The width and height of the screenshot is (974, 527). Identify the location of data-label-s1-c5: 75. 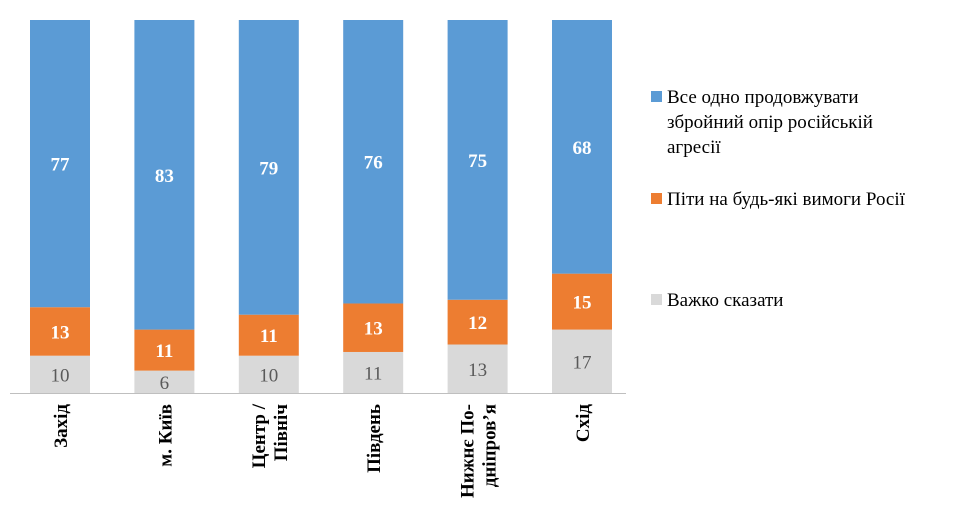
(477, 161).